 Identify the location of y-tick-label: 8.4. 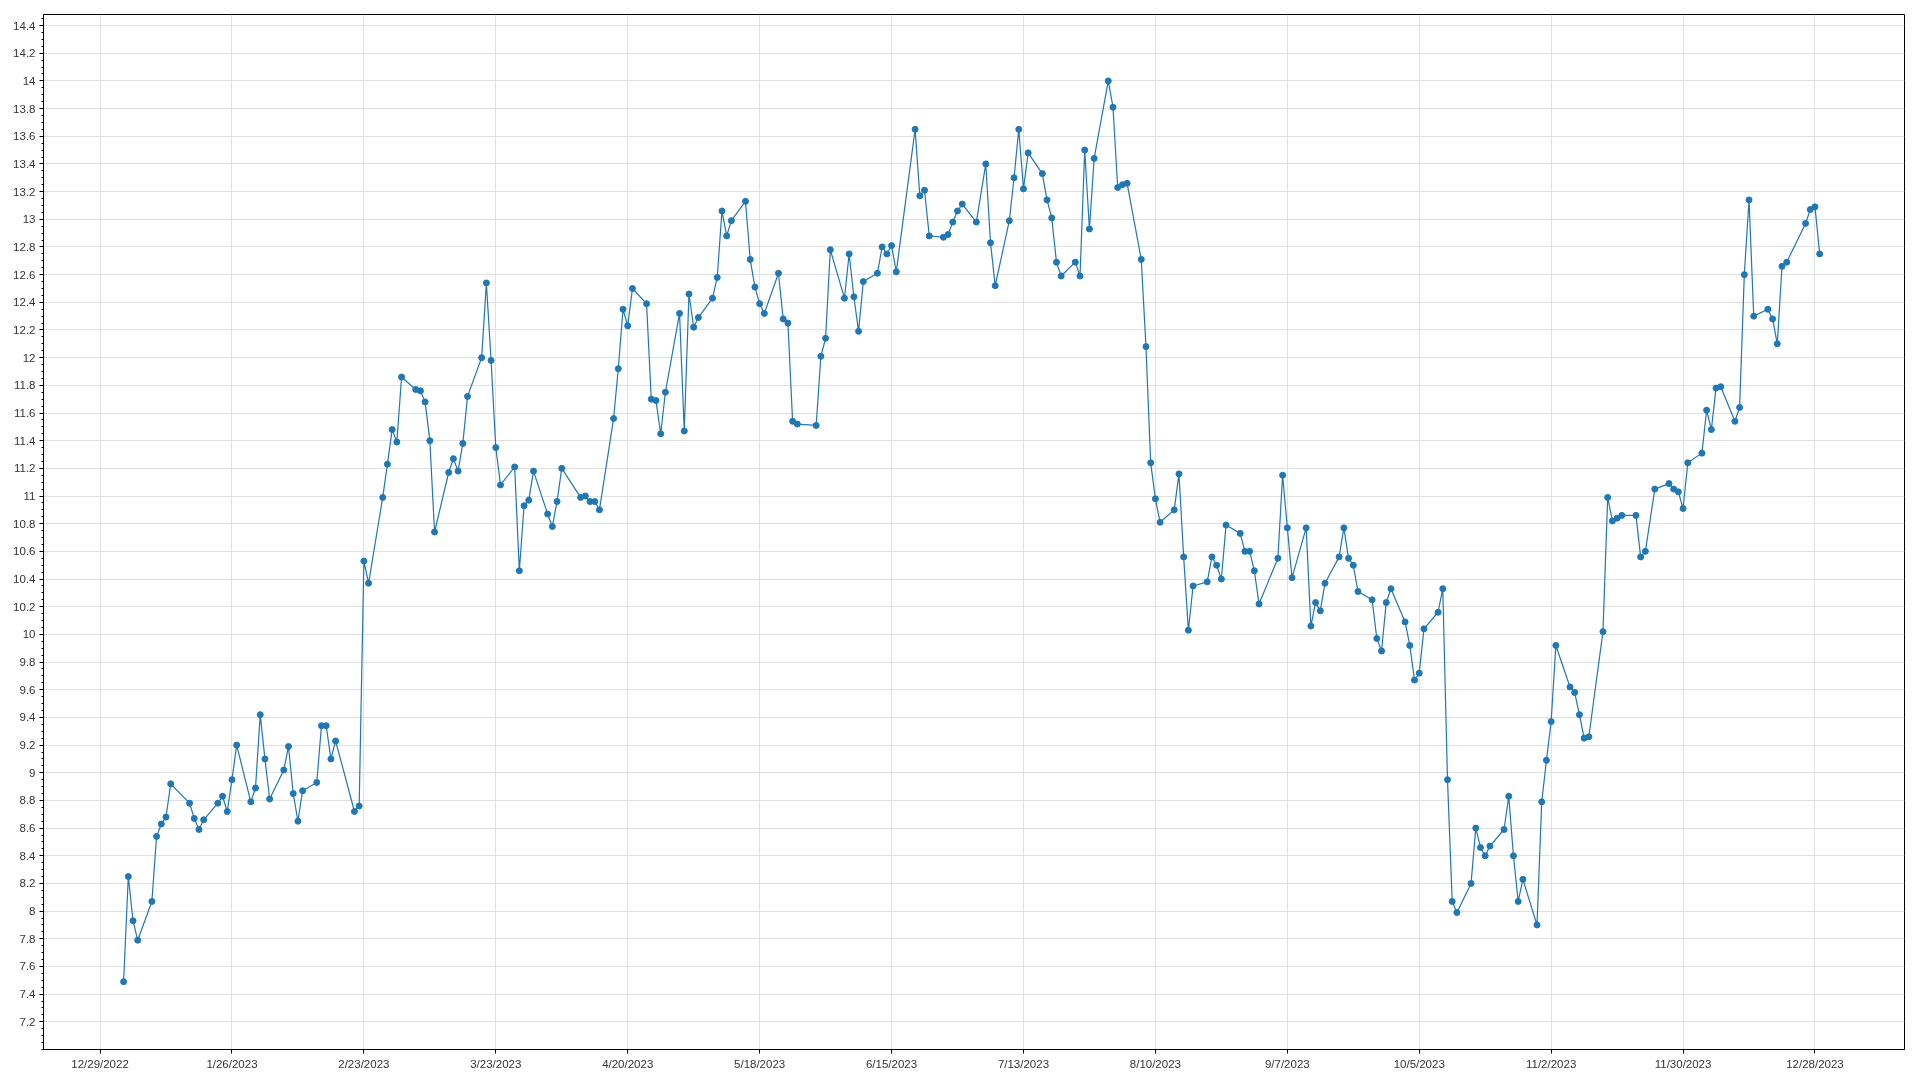
(28, 855).